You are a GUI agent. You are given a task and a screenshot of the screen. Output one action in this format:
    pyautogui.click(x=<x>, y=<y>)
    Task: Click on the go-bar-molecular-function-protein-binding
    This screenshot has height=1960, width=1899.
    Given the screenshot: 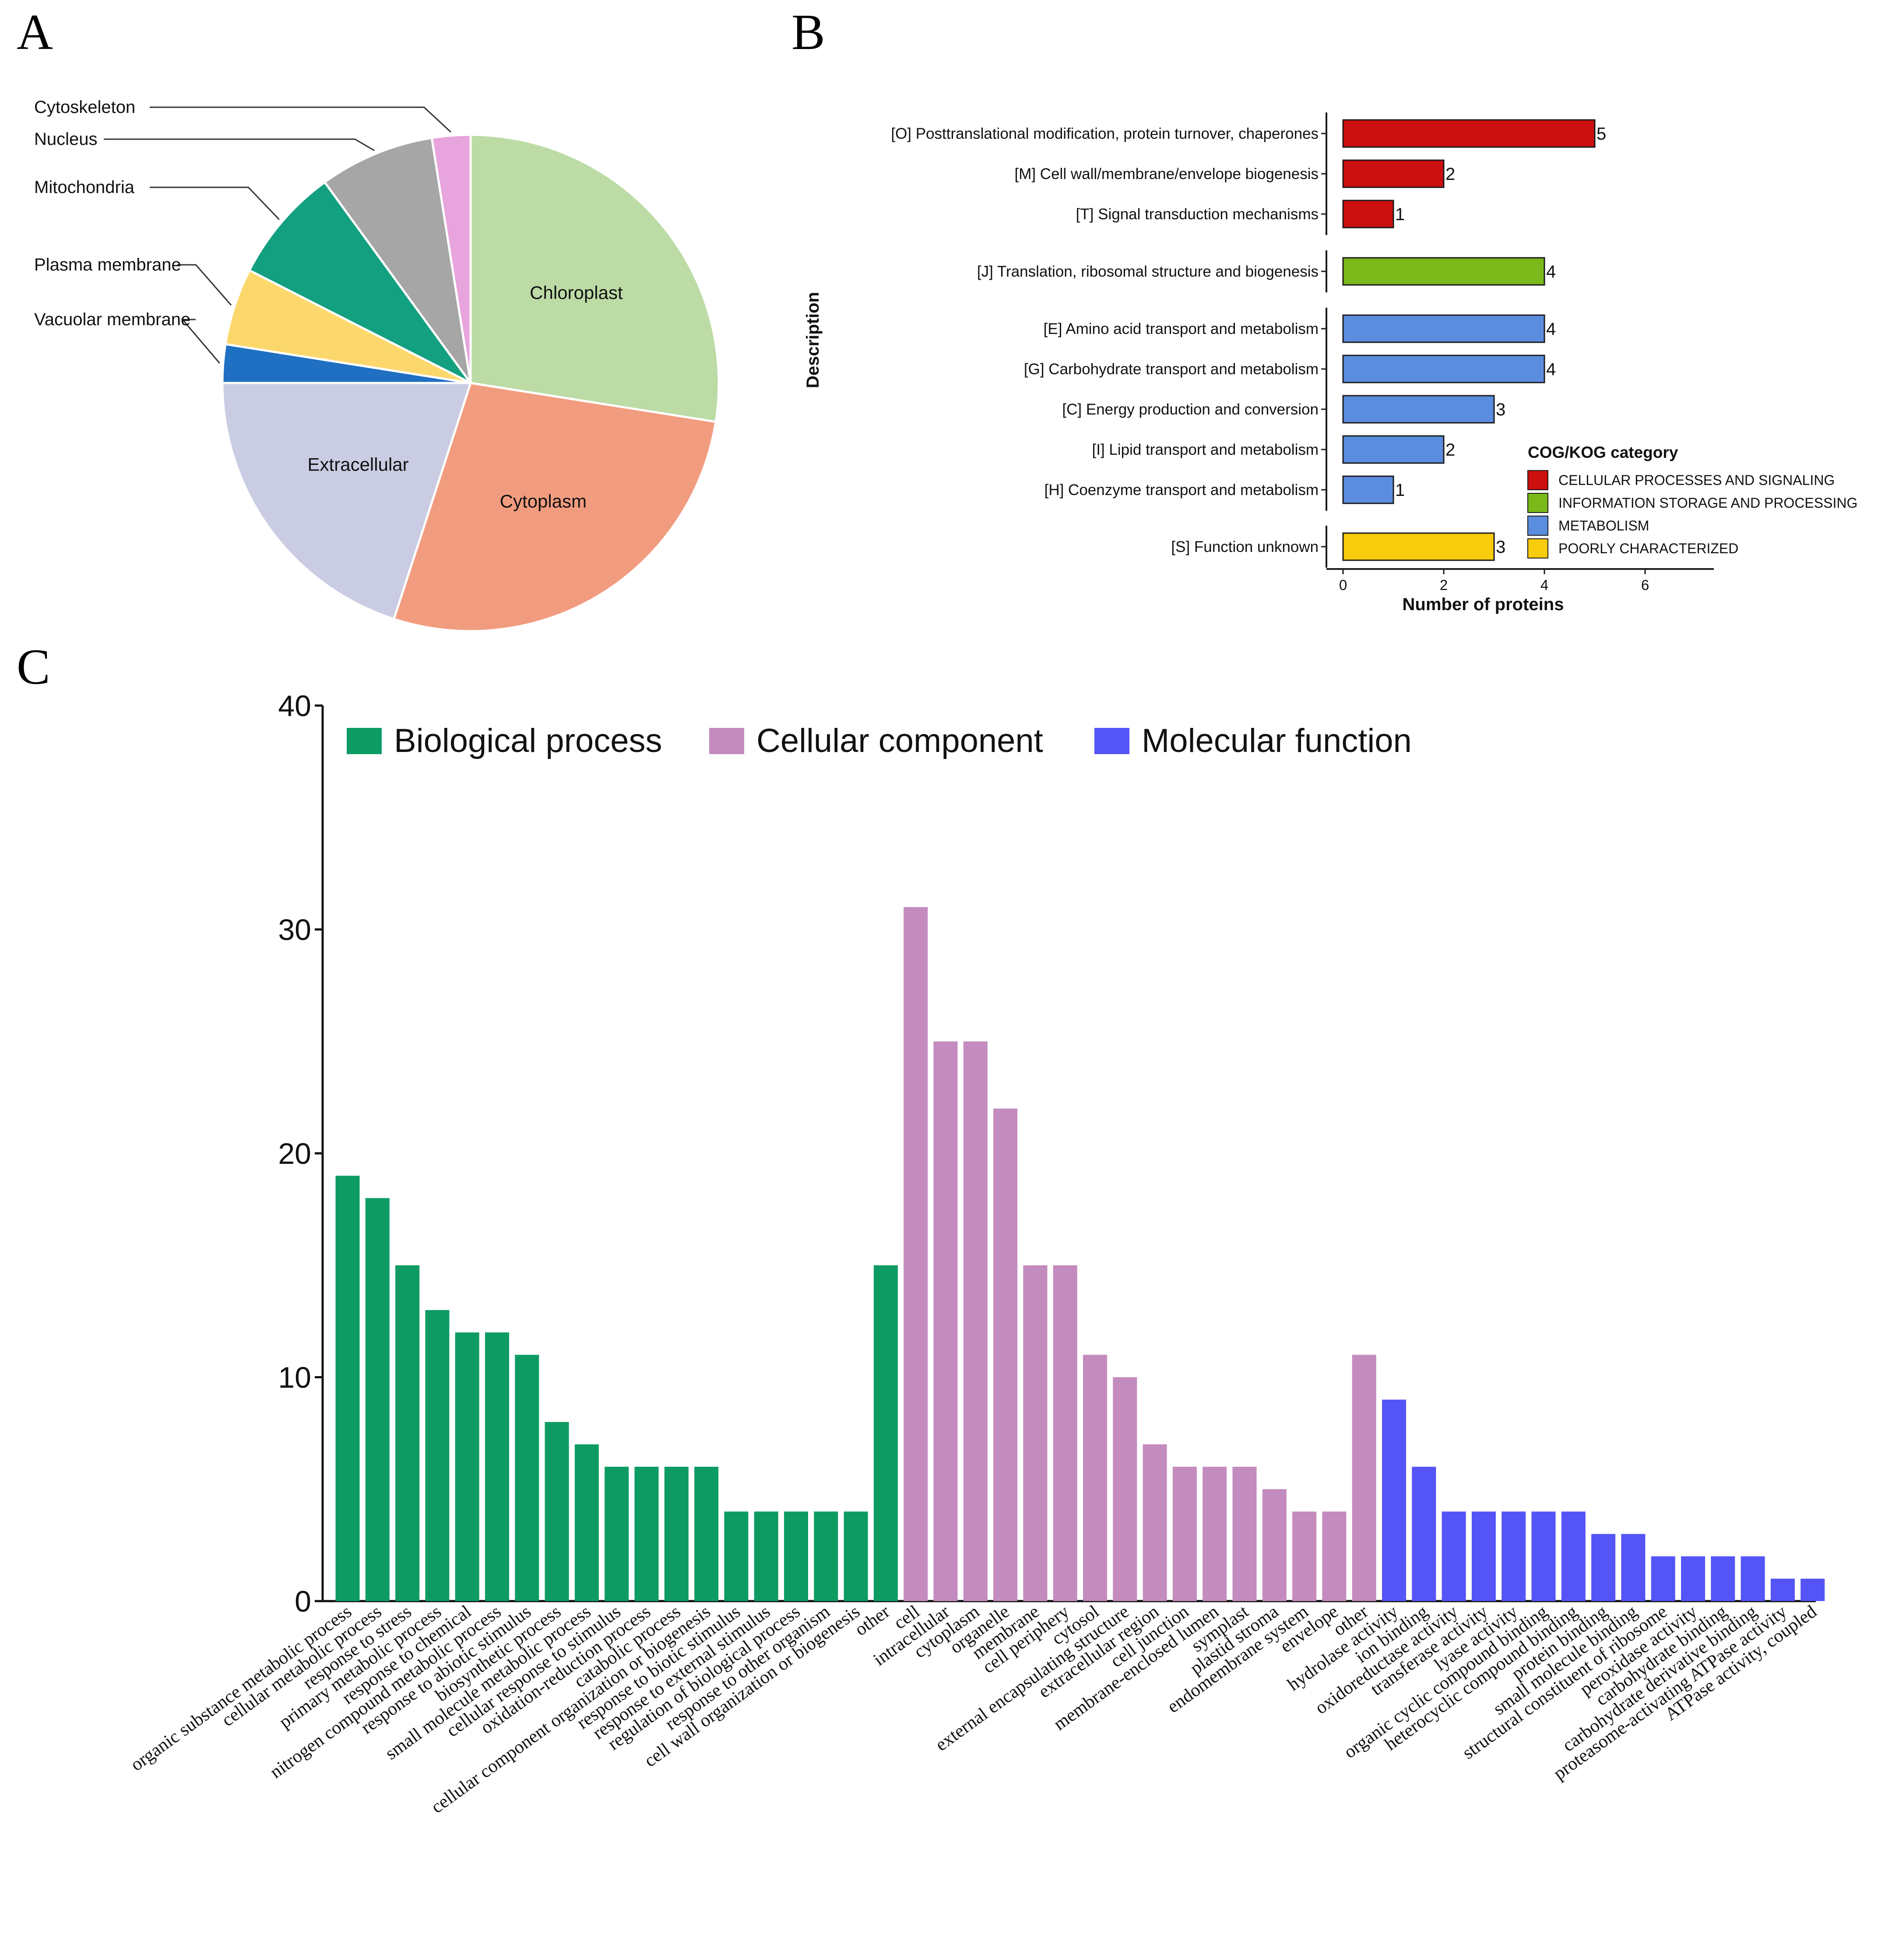 What is the action you would take?
    pyautogui.click(x=1603, y=1567)
    